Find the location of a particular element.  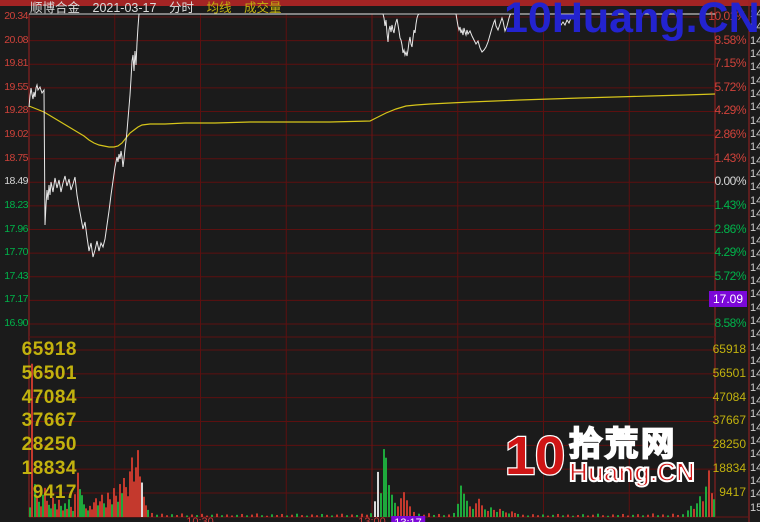

chart-date: 2021-03-17 is located at coordinates (124, 8).